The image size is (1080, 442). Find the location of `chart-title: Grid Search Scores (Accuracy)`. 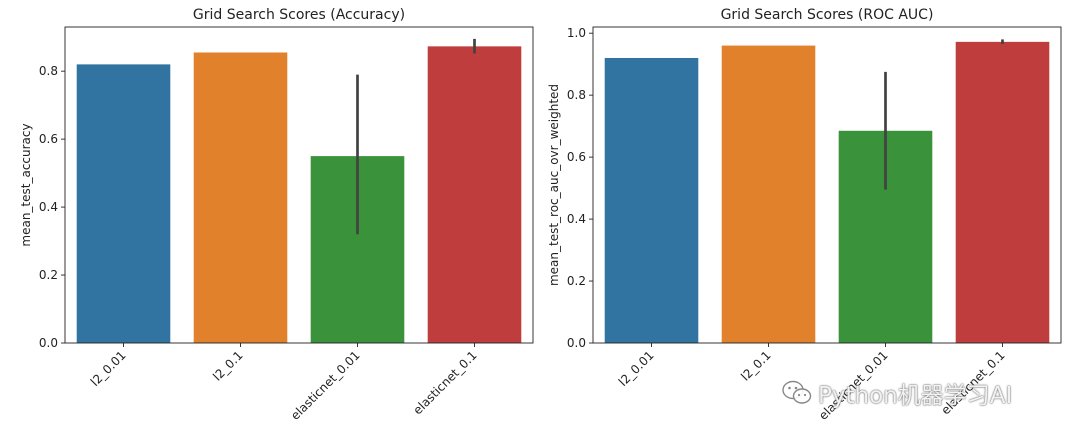

chart-title: Grid Search Scores (Accuracy) is located at coordinates (299, 15).